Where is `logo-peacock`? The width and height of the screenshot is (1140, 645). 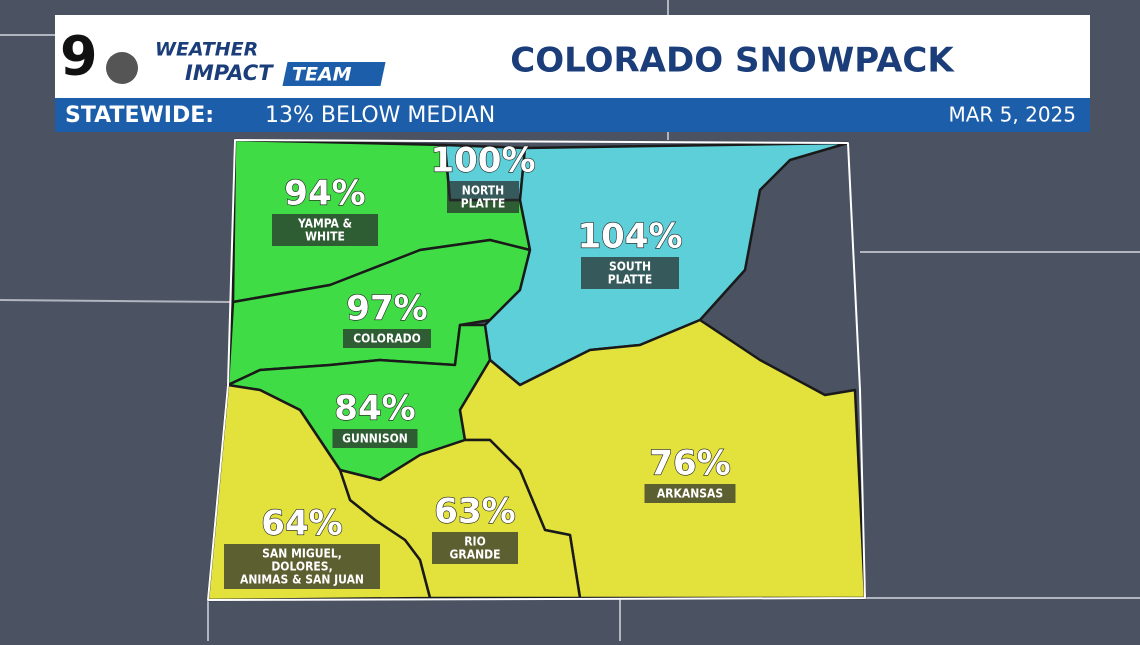
logo-peacock is located at coordinates (122, 68).